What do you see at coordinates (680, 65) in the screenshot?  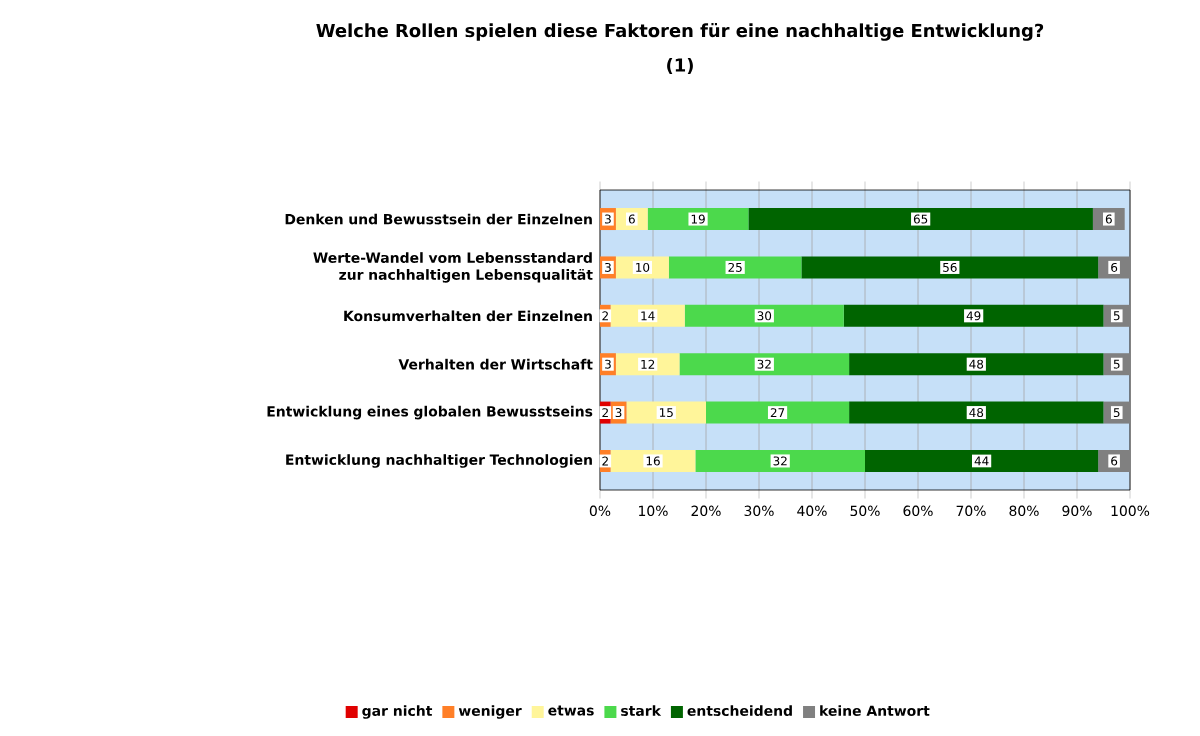 I see `chart-subtitle: (1)` at bounding box center [680, 65].